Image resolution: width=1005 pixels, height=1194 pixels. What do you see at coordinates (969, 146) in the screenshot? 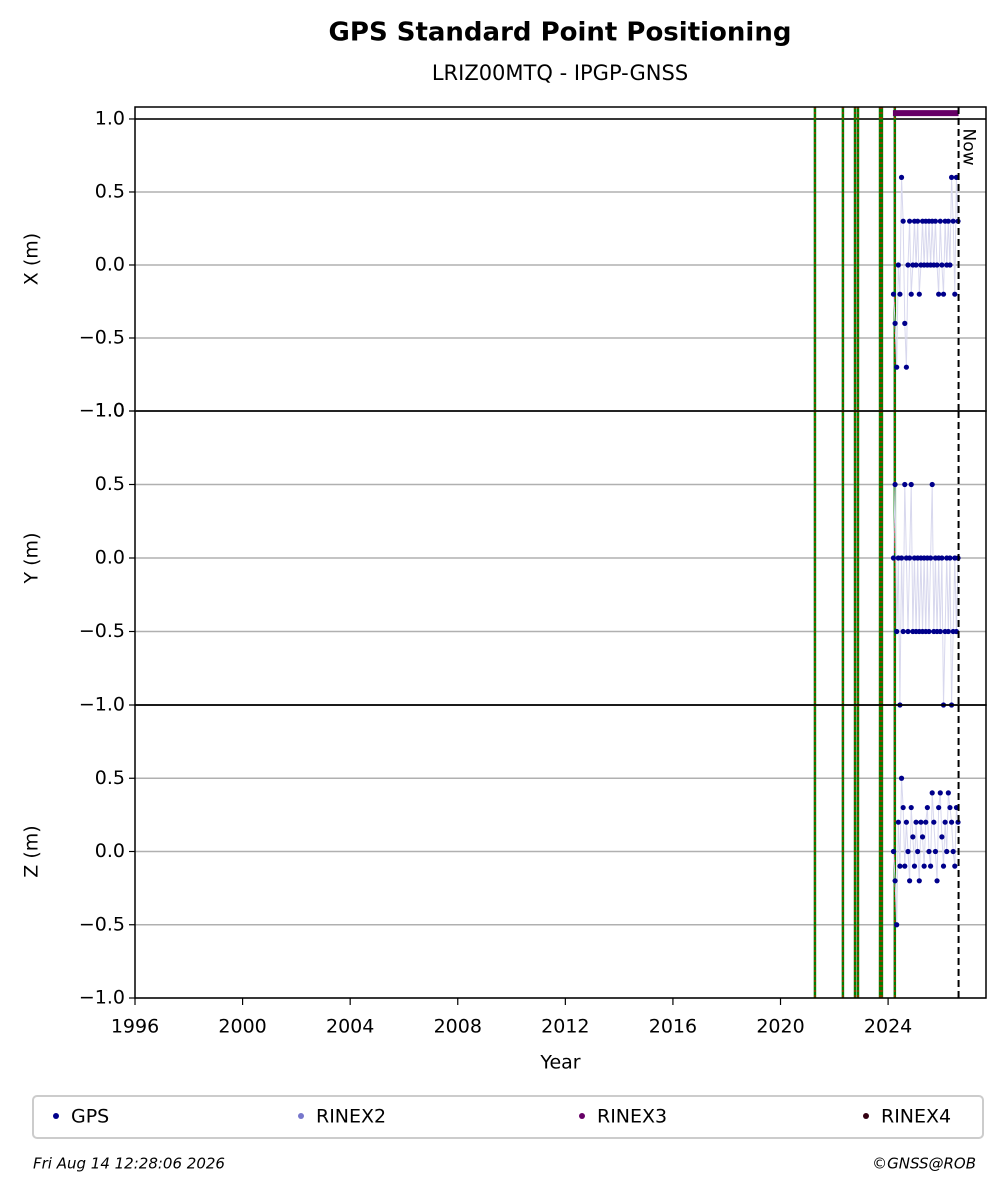
I see `now-label: Now` at bounding box center [969, 146].